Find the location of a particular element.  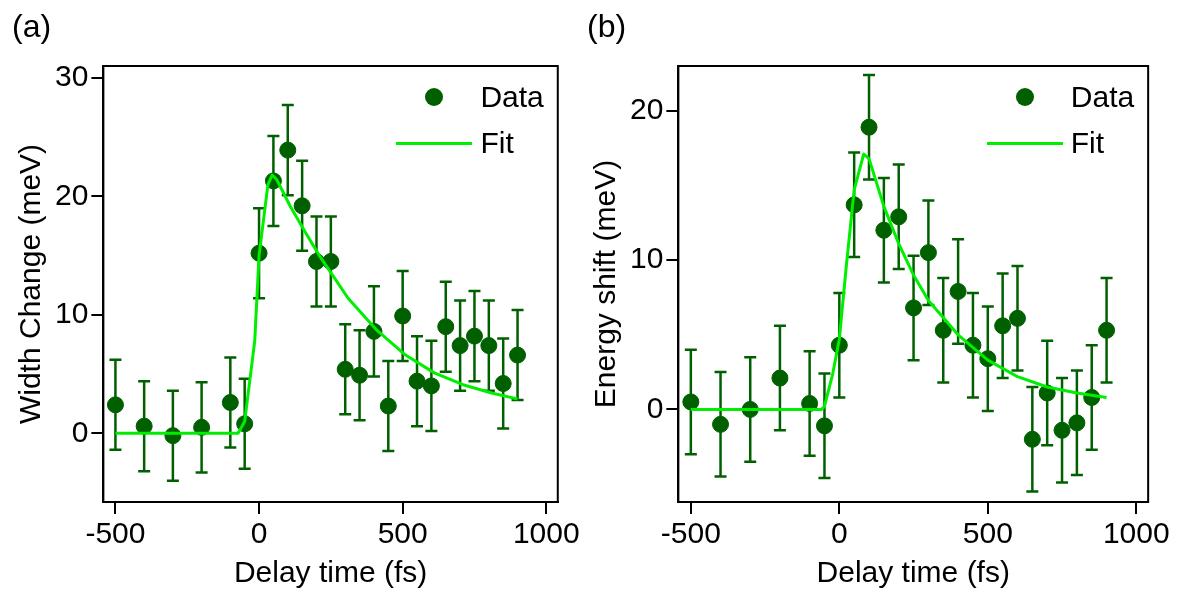

y-axis-title: Energy shift (meV) is located at coordinates (605, 284).